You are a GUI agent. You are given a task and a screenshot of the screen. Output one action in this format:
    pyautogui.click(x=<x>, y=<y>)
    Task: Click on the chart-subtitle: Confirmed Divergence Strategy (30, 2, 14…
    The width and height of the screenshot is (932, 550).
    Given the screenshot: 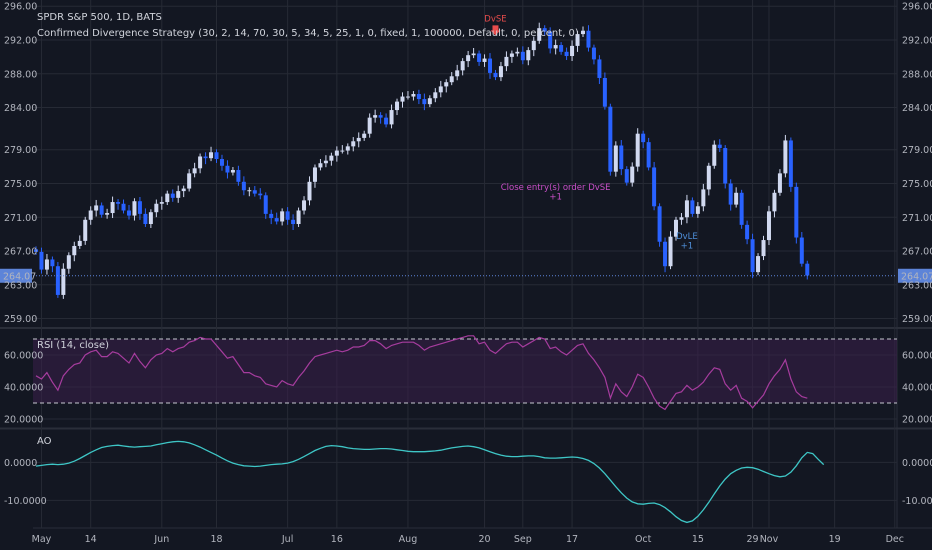 What is the action you would take?
    pyautogui.click(x=308, y=33)
    